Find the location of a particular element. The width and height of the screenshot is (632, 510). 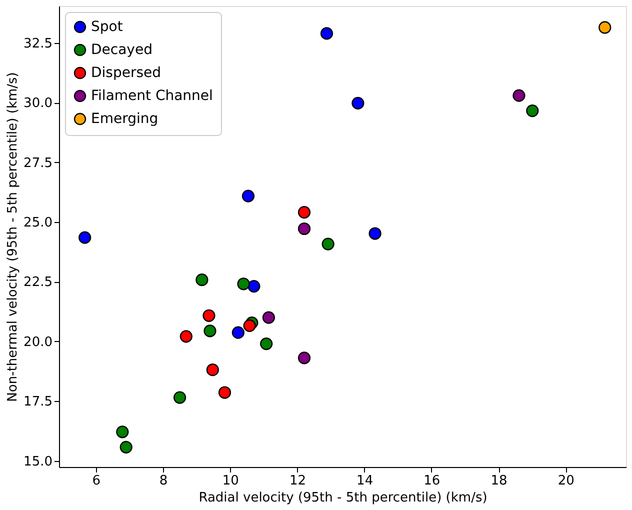

legend-label: Emerging is located at coordinates (124, 119).